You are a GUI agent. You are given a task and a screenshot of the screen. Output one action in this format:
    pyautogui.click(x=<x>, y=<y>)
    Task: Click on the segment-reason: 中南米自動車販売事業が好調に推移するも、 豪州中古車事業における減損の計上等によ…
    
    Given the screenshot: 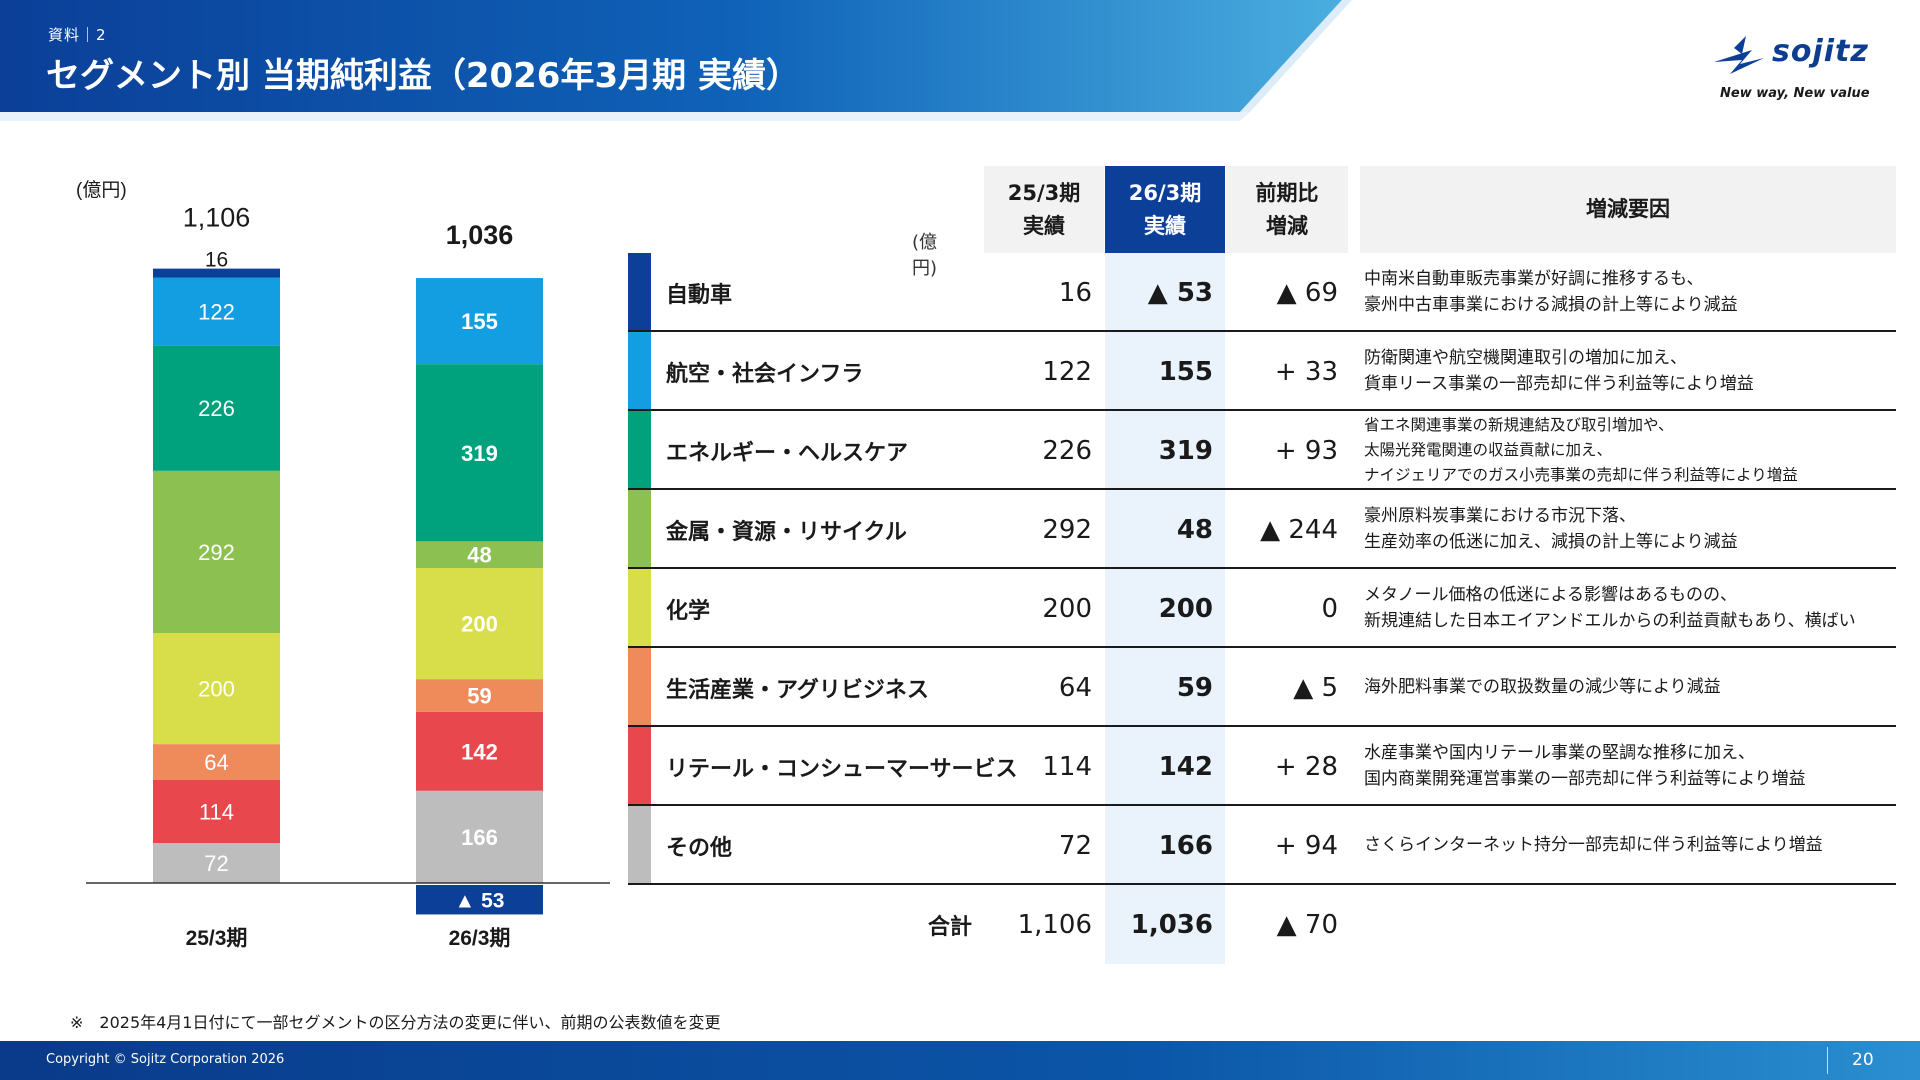 What is the action you would take?
    pyautogui.click(x=1551, y=292)
    